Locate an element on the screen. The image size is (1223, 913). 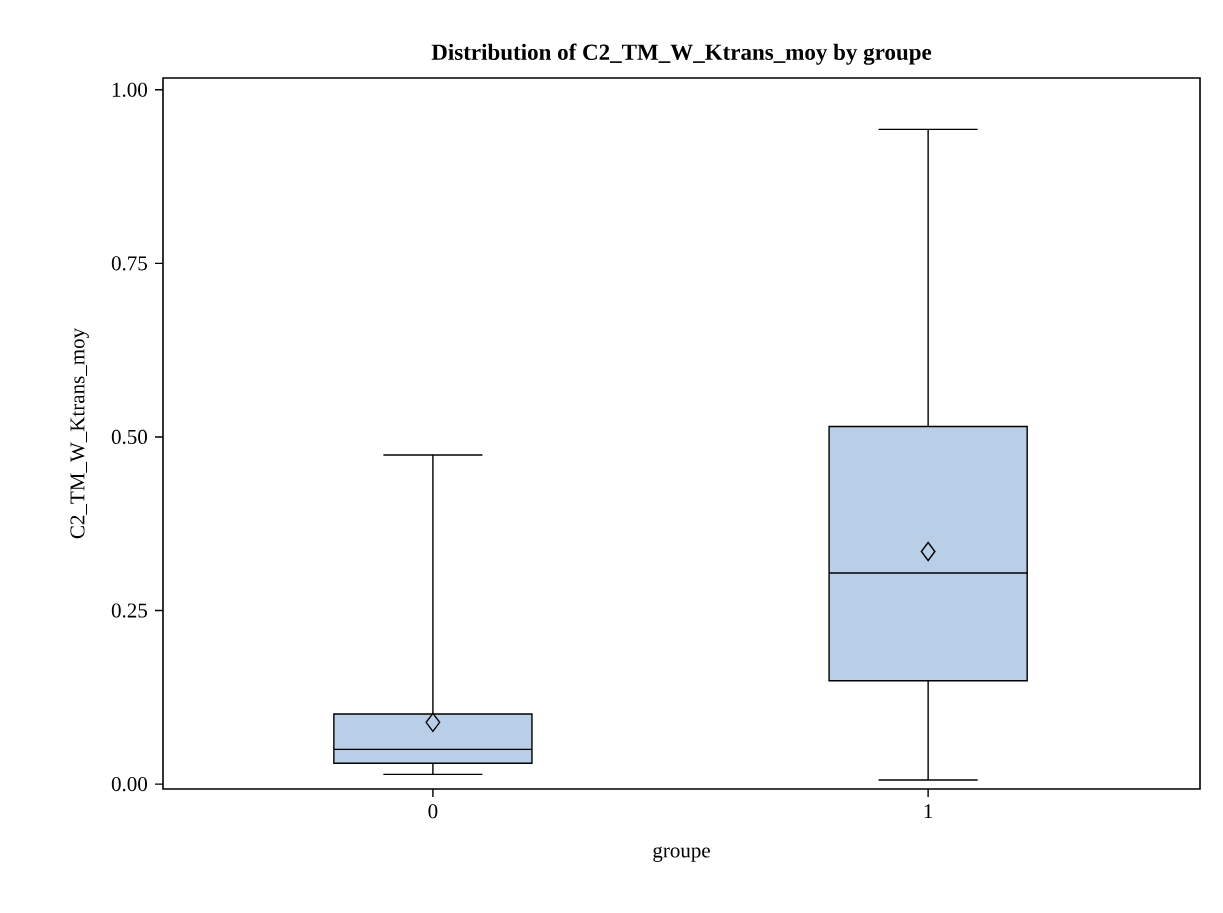
x-tick-label: 0 is located at coordinates (433, 811).